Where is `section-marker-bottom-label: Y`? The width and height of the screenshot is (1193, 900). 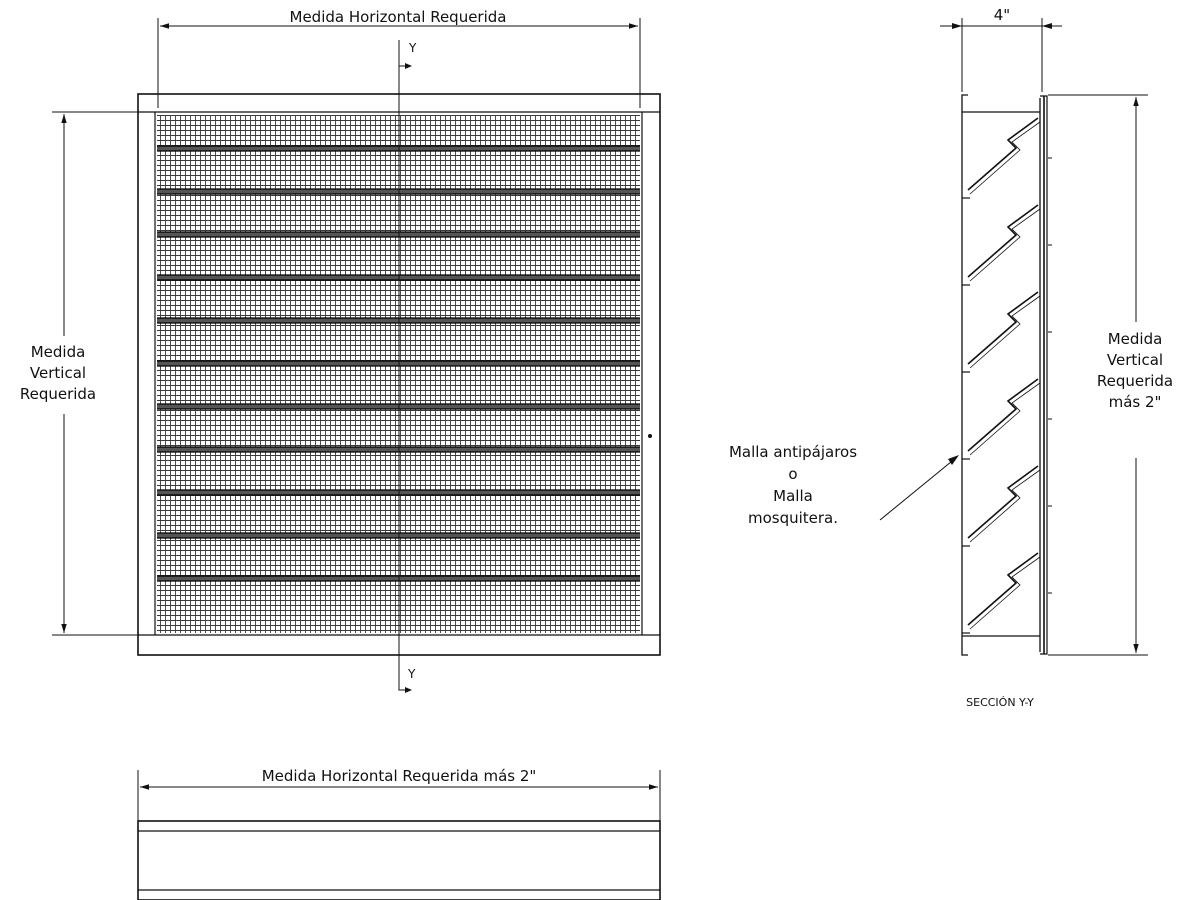 section-marker-bottom-label: Y is located at coordinates (411, 674).